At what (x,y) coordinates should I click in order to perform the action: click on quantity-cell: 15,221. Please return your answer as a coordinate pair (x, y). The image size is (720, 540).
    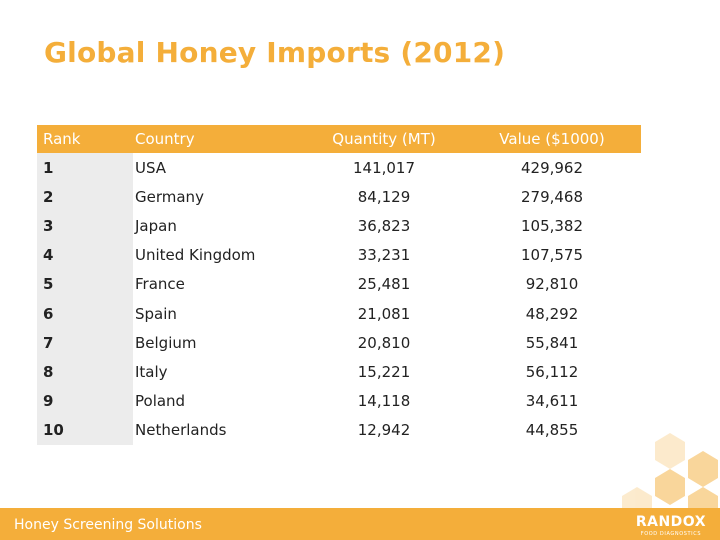
    Looking at the image, I should click on (384, 371).